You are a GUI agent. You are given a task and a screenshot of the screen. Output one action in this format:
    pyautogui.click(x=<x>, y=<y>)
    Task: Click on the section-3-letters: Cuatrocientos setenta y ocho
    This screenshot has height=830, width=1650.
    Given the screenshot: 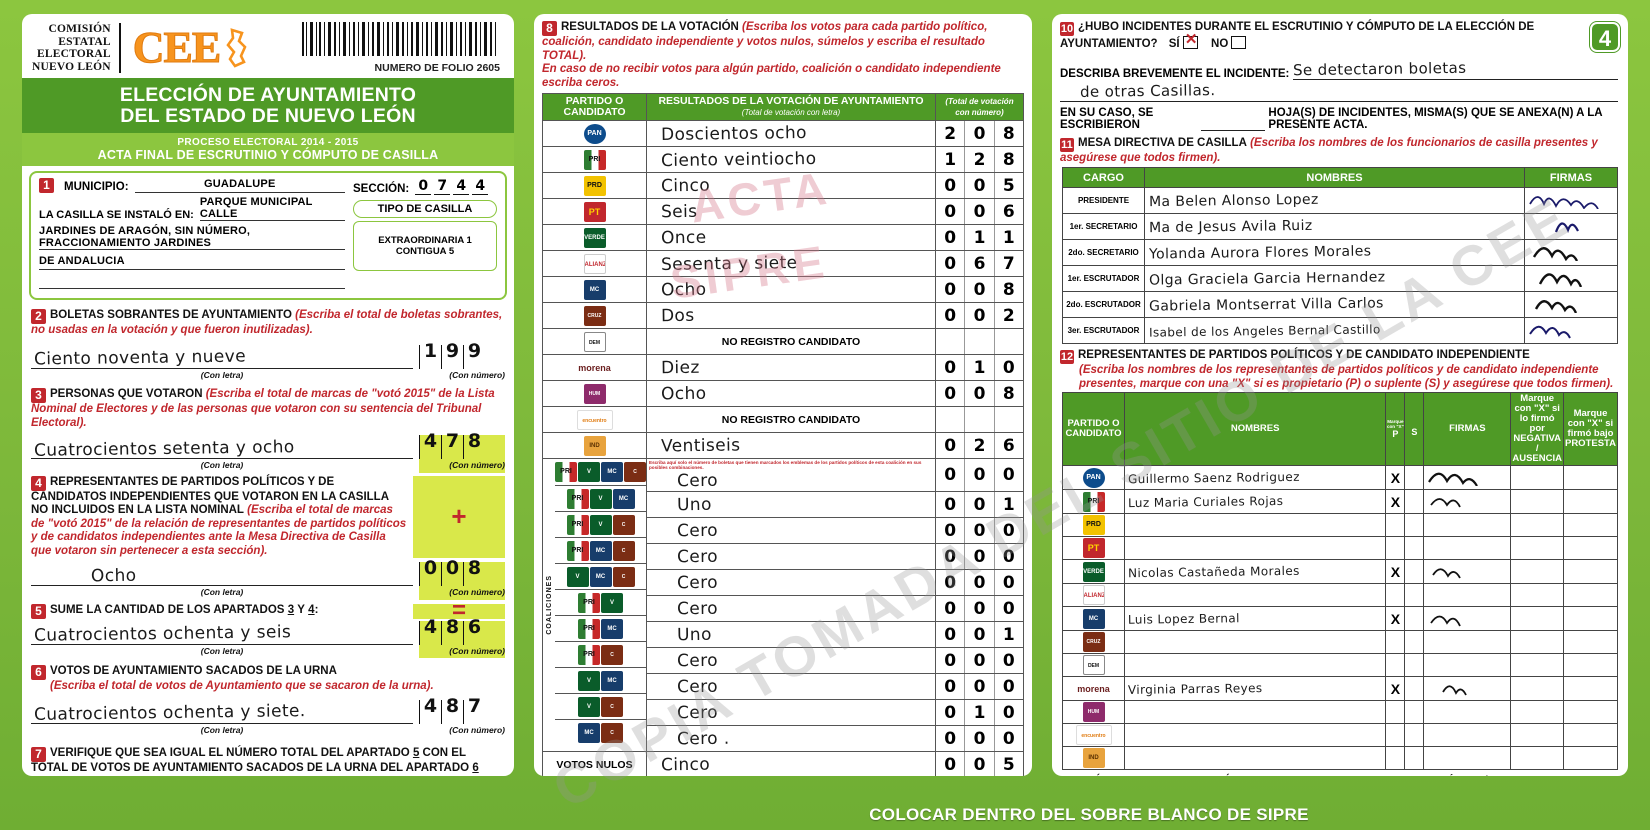 What is the action you would take?
    pyautogui.click(x=164, y=448)
    